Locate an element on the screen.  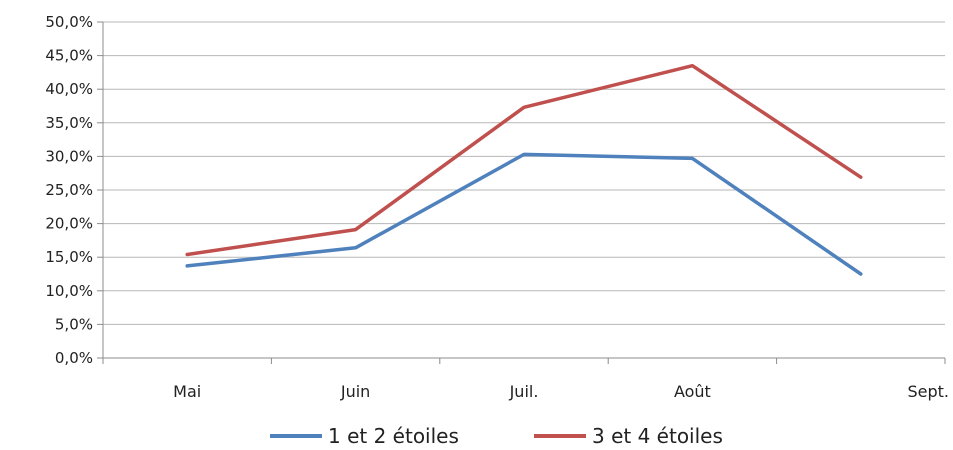
y-tick-label: 45,0% is located at coordinates (69, 56).